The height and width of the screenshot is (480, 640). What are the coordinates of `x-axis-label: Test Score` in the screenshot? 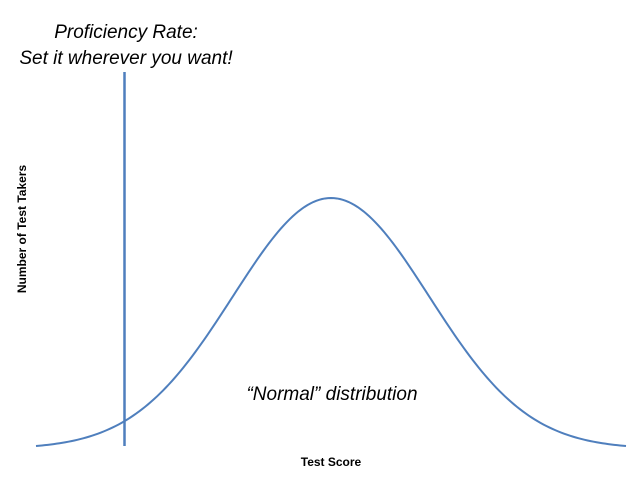 It's located at (331, 462).